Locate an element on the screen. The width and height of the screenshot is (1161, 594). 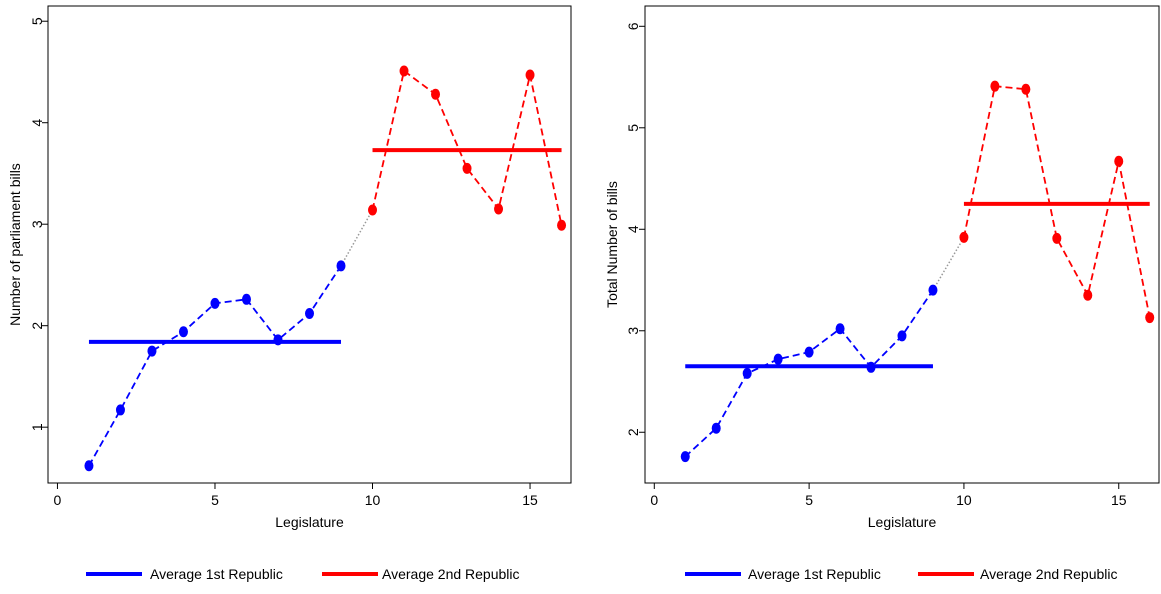
y-axis-label: Number of parliament bills is located at coordinates (15, 244).